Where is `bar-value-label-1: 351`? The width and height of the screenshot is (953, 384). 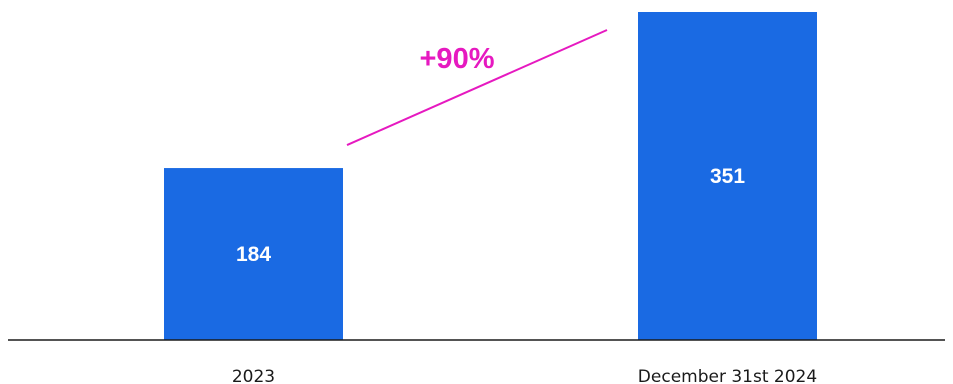 bar-value-label-1: 351 is located at coordinates (727, 176).